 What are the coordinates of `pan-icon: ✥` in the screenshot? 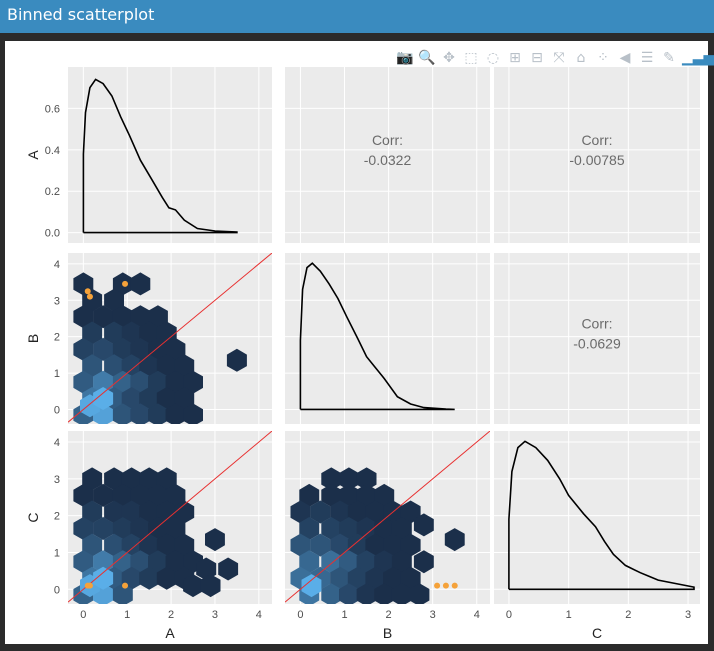 It's located at (449, 58).